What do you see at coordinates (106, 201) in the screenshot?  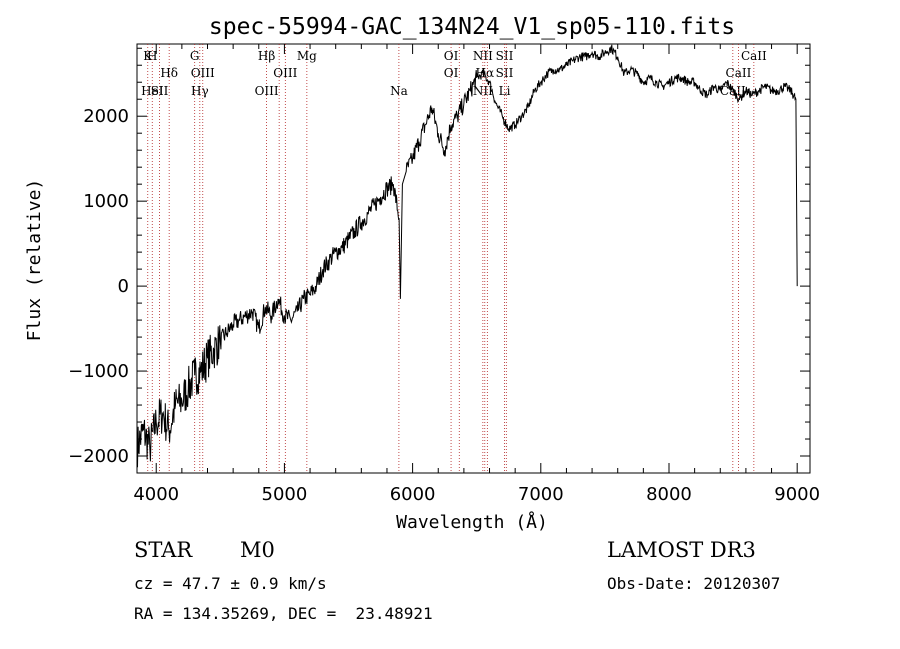 I see `y-tick-label-3: 1000` at bounding box center [106, 201].